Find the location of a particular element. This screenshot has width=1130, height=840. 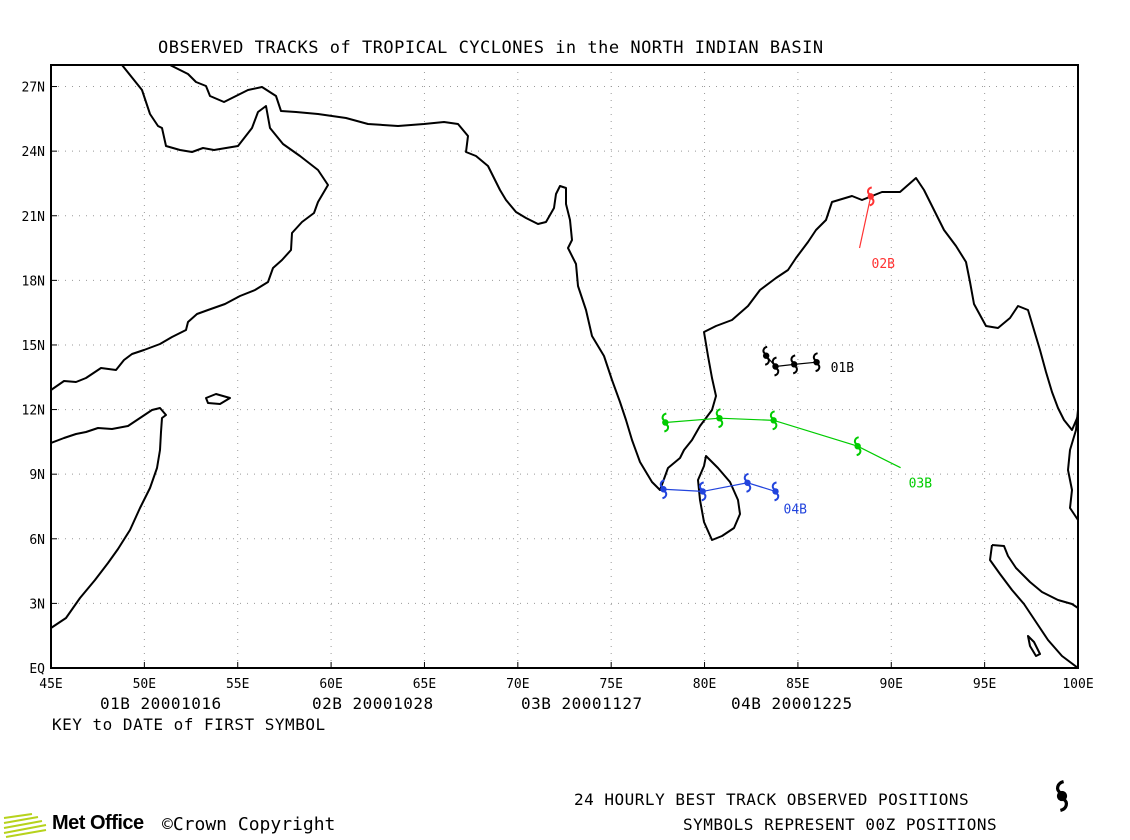

met-office-wordmark: Met Office is located at coordinates (98, 823).